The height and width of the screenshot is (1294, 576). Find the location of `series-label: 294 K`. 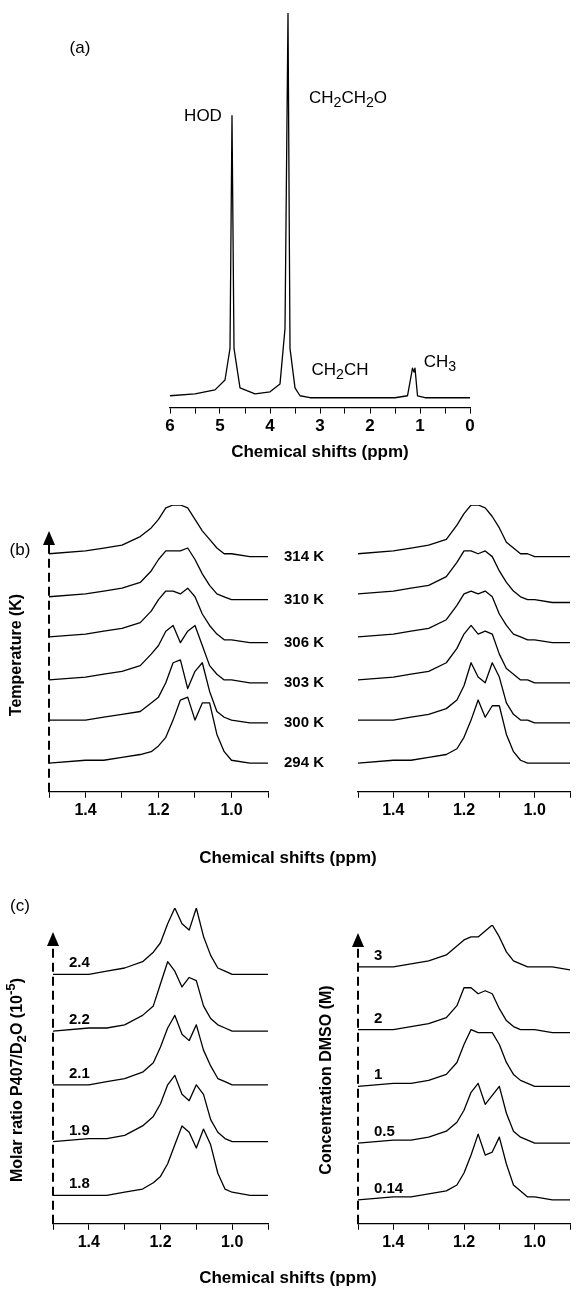

series-label: 294 K is located at coordinates (304, 762).